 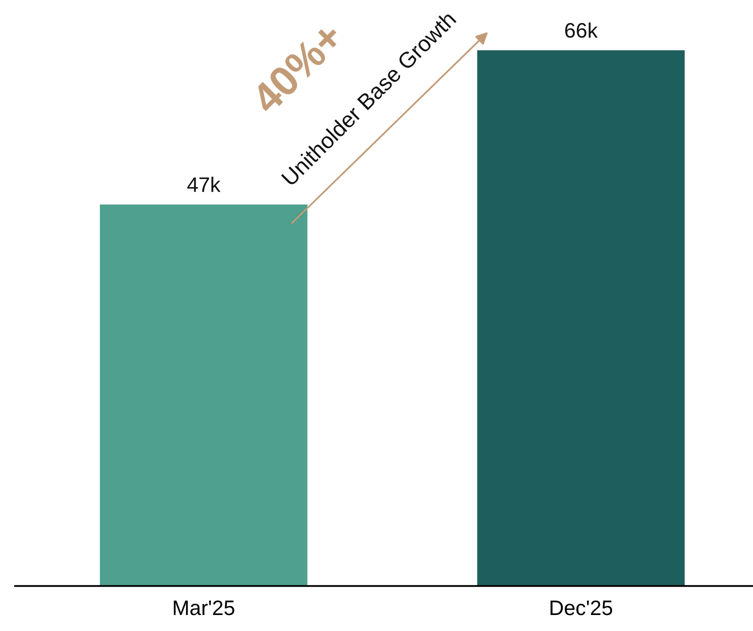 What do you see at coordinates (581, 608) in the screenshot?
I see `x-tick-label: Dec'25` at bounding box center [581, 608].